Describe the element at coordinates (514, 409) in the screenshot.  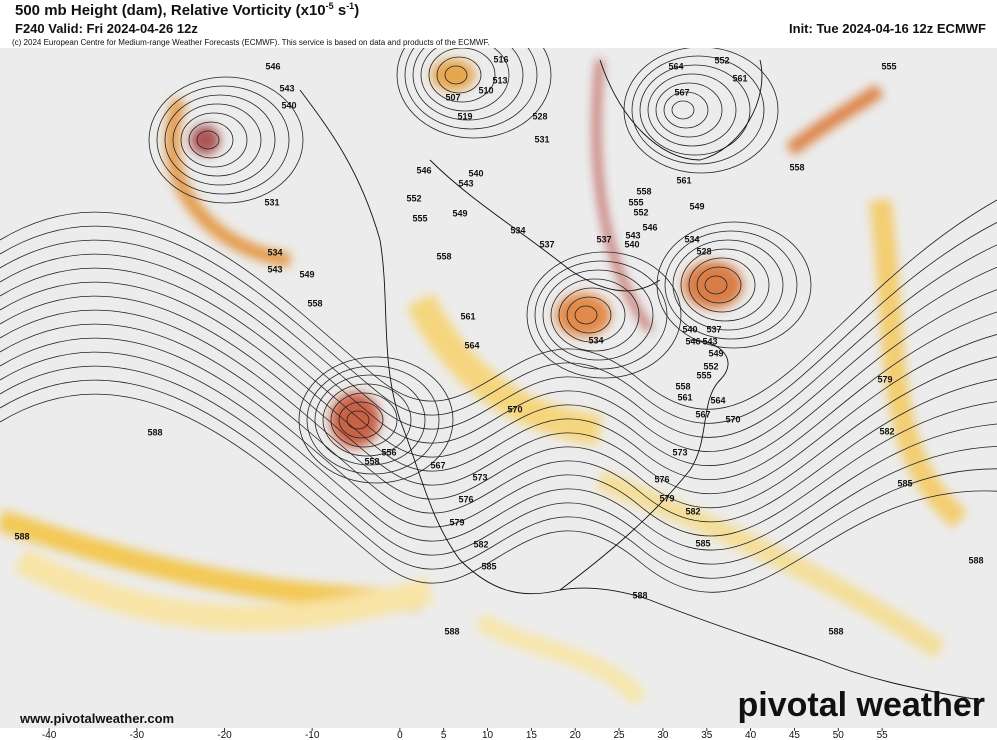
I see `contour-label: 570` at that location.